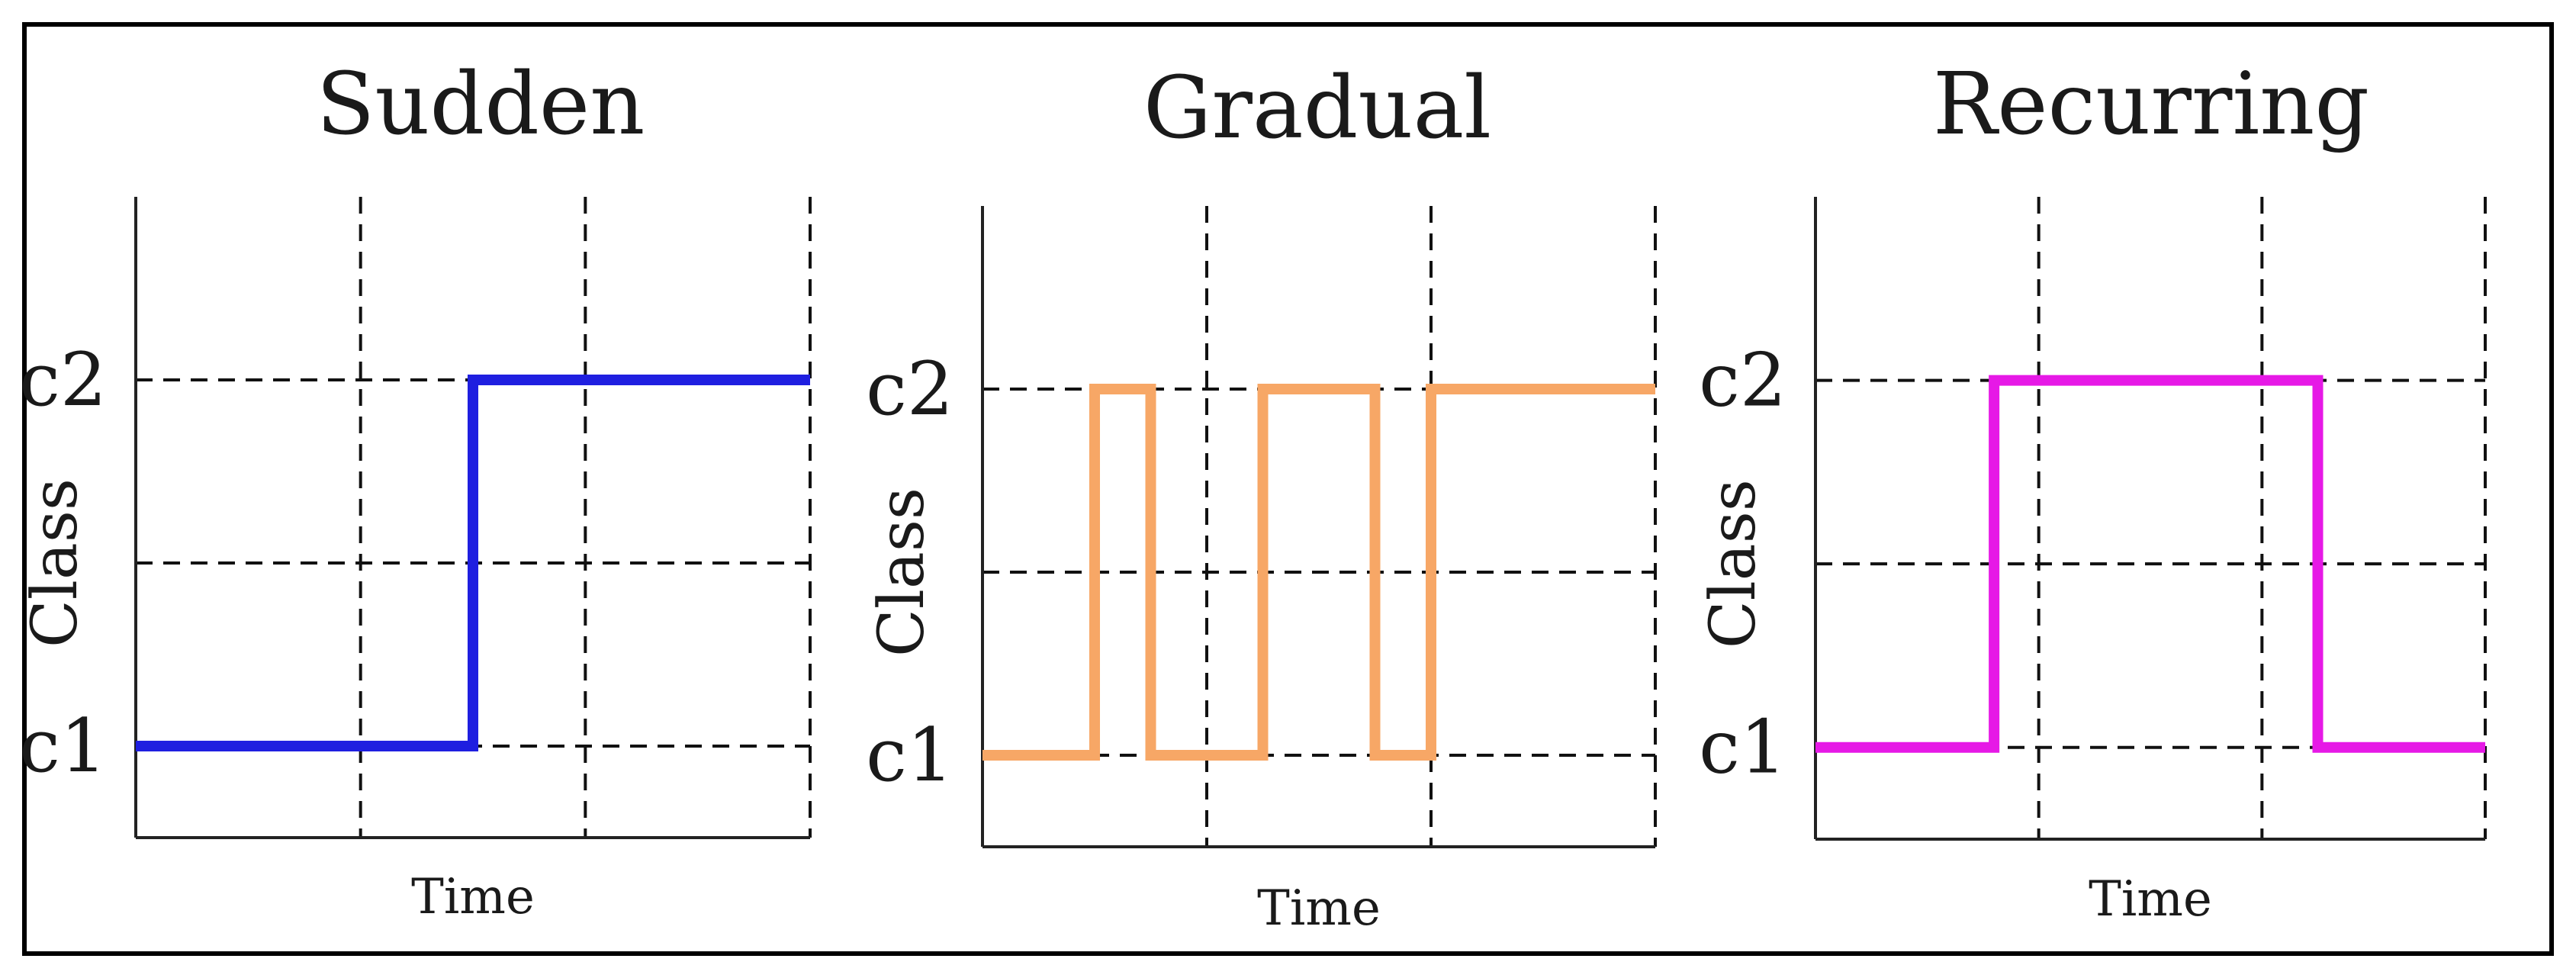 This screenshot has width=2576, height=978. I want to click on chart-title: Sudden, so click(481, 104).